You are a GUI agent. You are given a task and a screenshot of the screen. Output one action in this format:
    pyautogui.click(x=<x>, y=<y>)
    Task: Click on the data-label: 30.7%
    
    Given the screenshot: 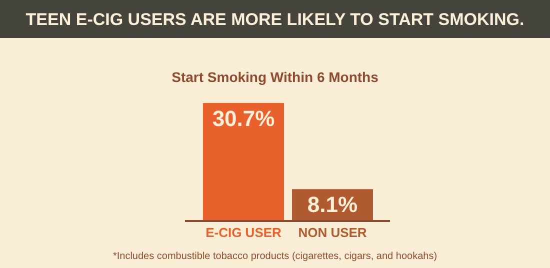 What is the action you would take?
    pyautogui.click(x=243, y=118)
    